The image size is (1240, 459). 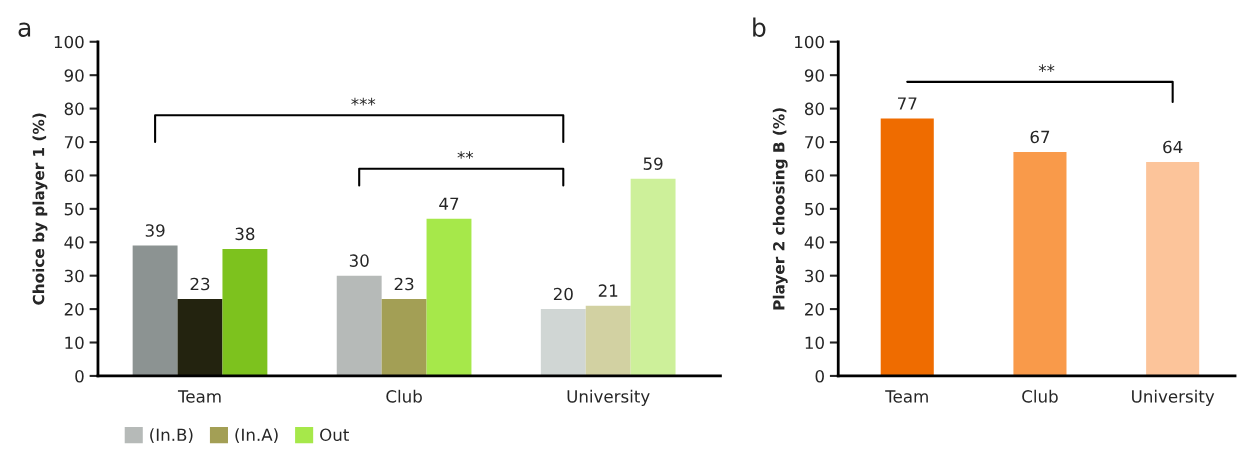 I want to click on annotation: ***, so click(x=363, y=101).